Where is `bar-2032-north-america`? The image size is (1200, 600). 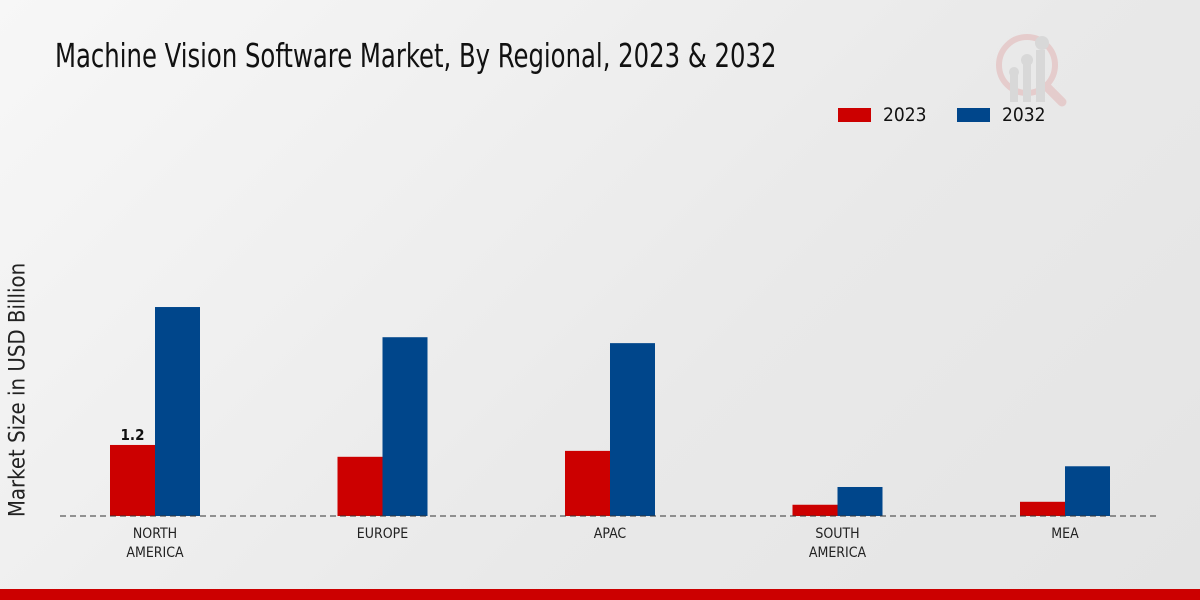
bar-2032-north-america is located at coordinates (177, 411).